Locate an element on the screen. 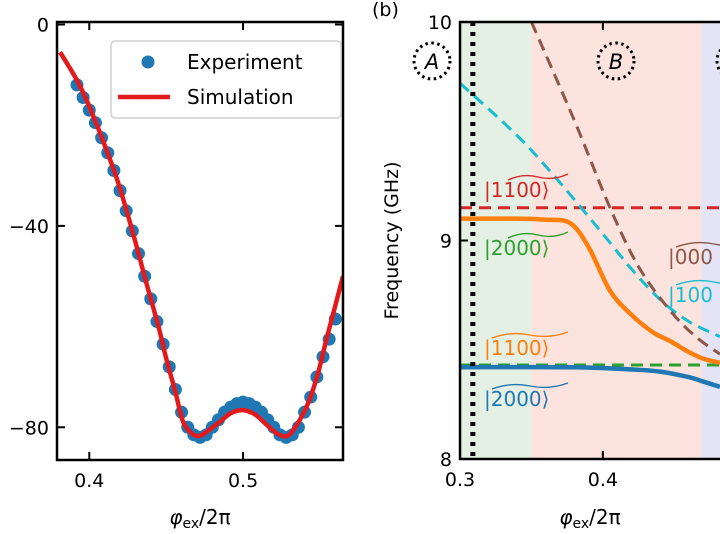 The image size is (720, 534). state-label: |100 is located at coordinates (690, 295).